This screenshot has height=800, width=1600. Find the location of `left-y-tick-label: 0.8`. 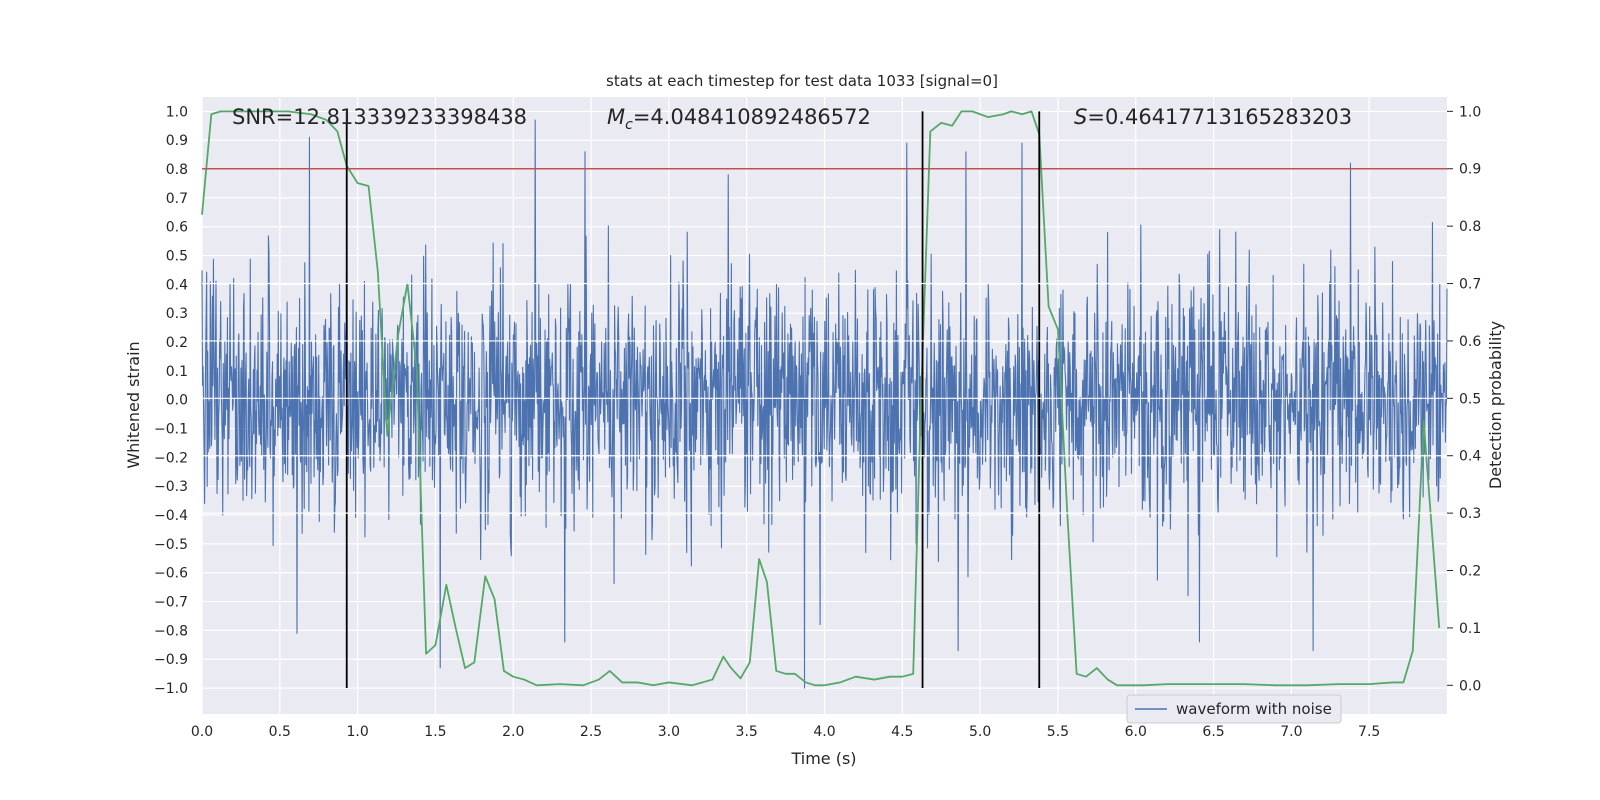

left-y-tick-label: 0.8 is located at coordinates (177, 170).